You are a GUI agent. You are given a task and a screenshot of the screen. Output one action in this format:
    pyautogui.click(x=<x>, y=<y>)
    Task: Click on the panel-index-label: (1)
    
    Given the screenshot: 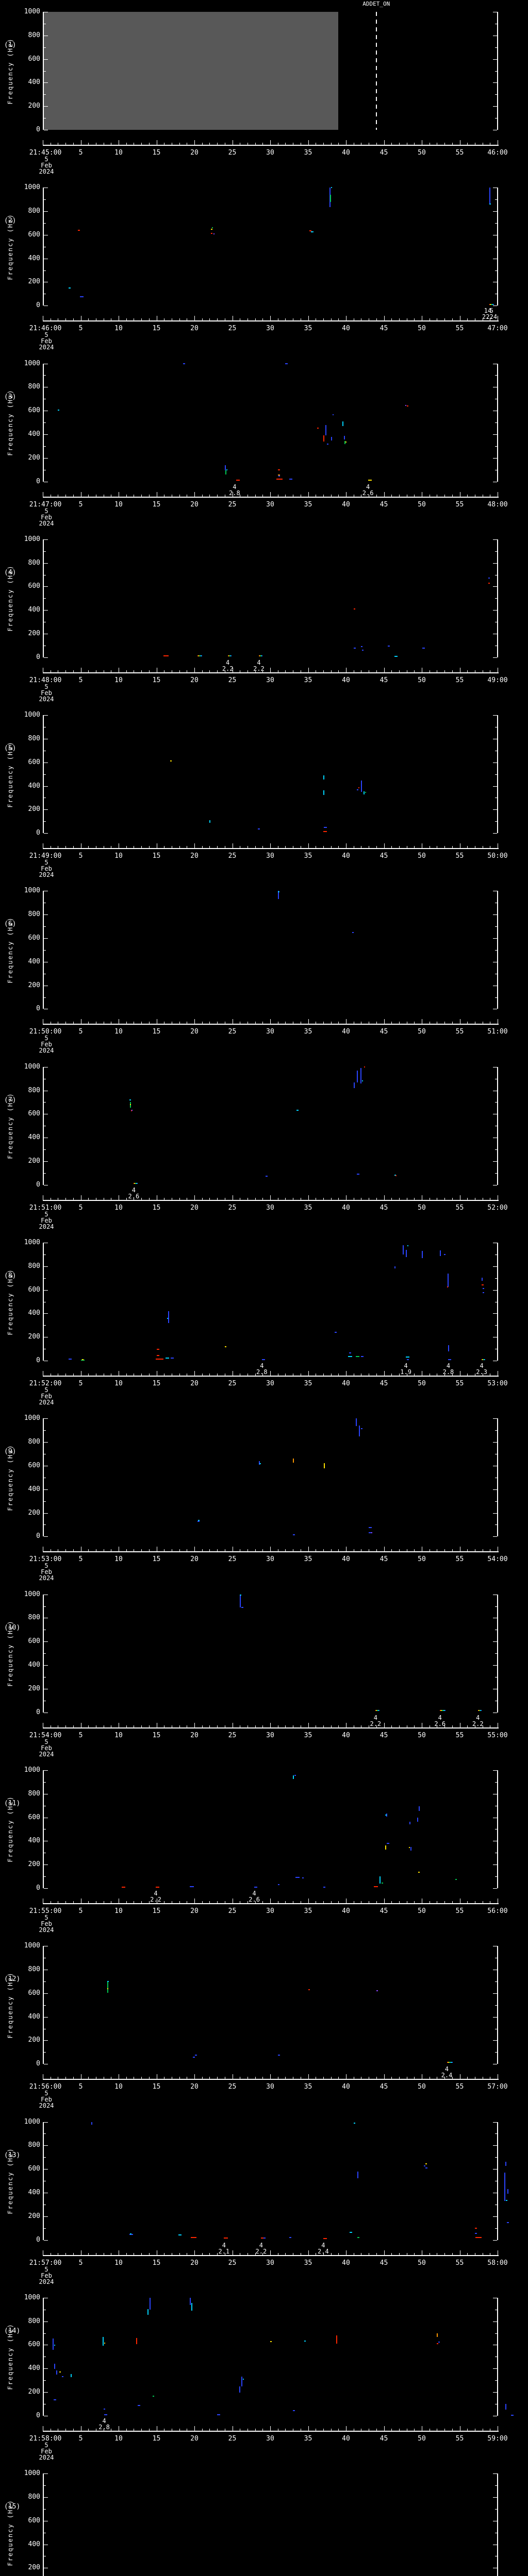 What is the action you would take?
    pyautogui.click(x=10, y=45)
    